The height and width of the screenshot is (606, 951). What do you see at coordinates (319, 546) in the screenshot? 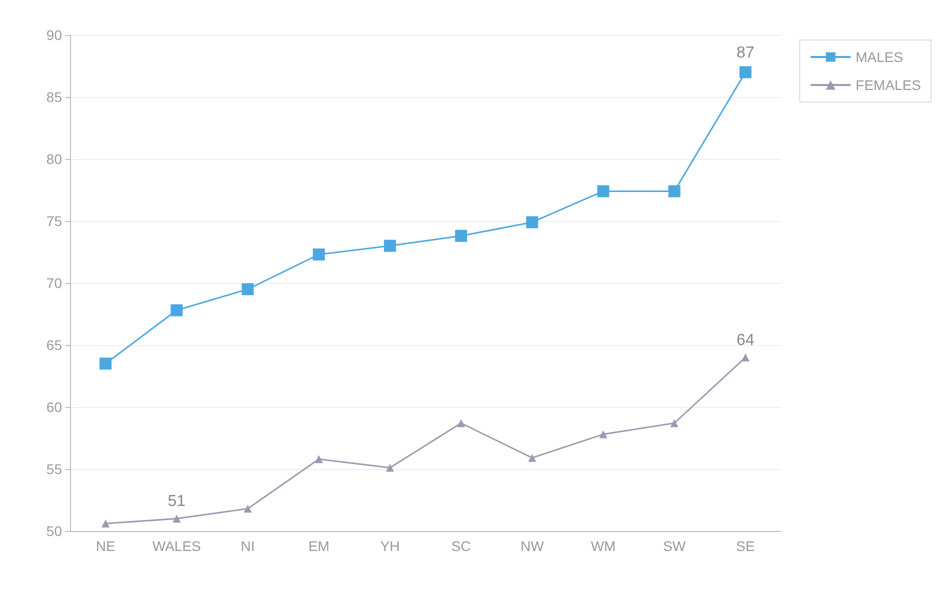
I see `x-tick-label: EM` at bounding box center [319, 546].